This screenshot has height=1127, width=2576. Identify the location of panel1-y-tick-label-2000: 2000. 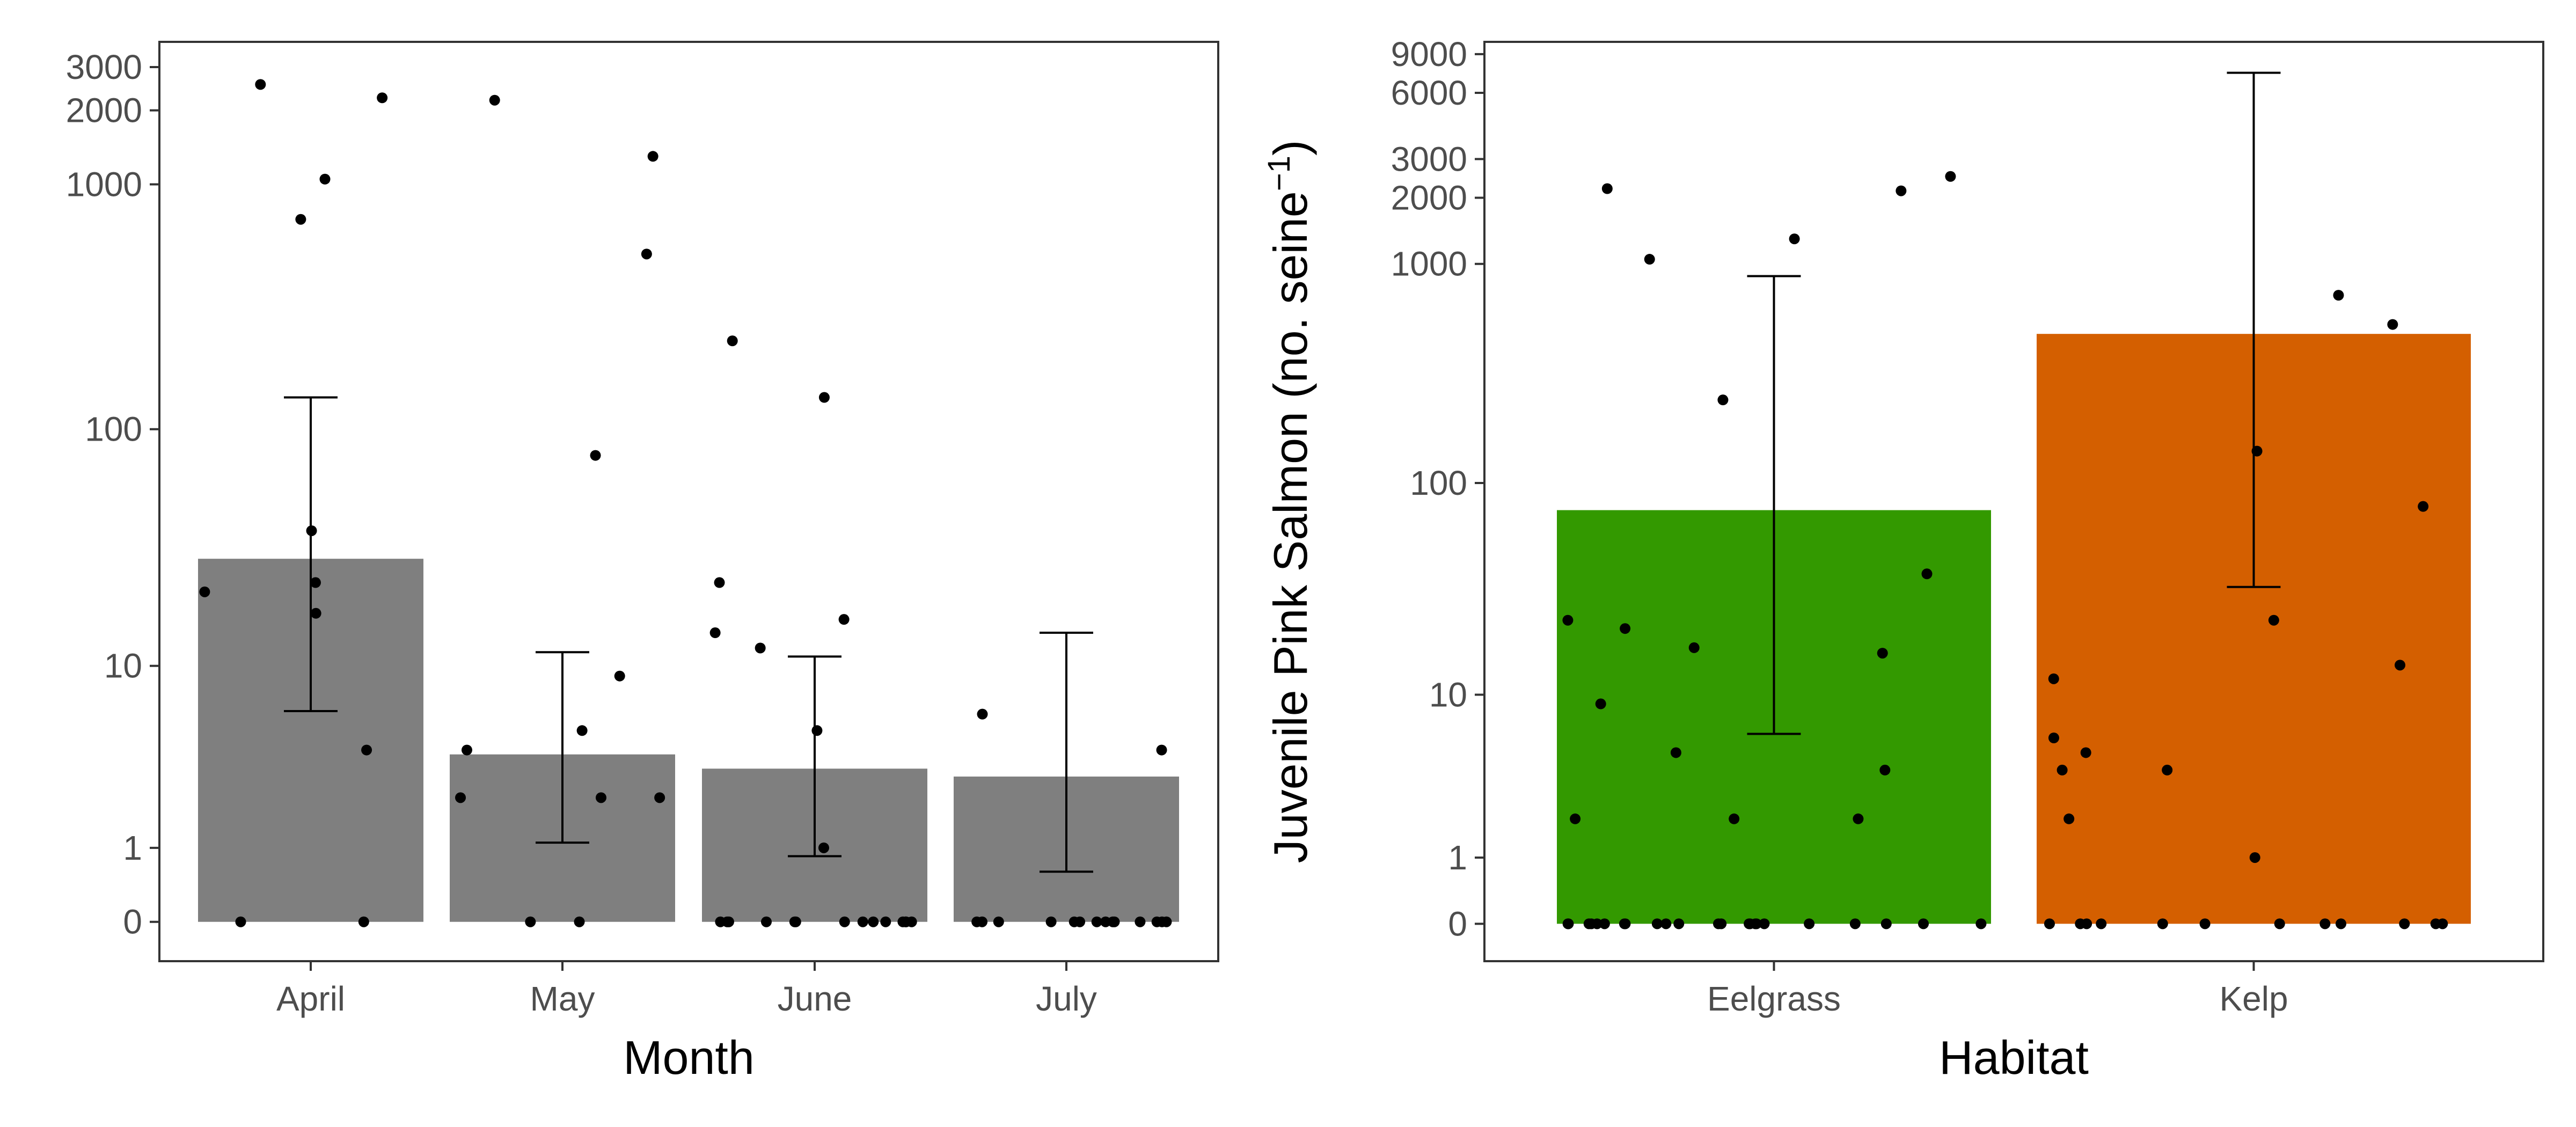
(104, 110).